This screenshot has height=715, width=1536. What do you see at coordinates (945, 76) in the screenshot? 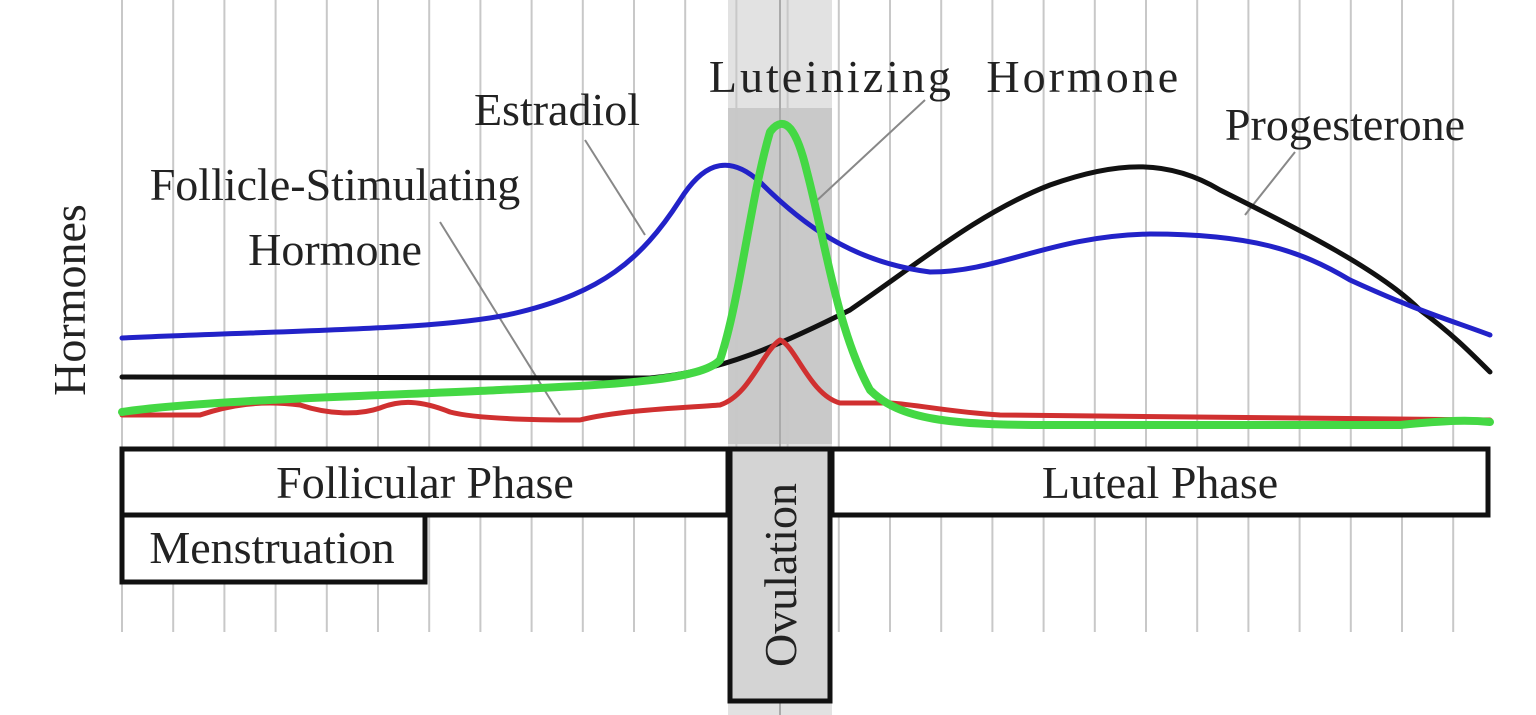
I see `lh-label: Luteinizing Hormone` at bounding box center [945, 76].